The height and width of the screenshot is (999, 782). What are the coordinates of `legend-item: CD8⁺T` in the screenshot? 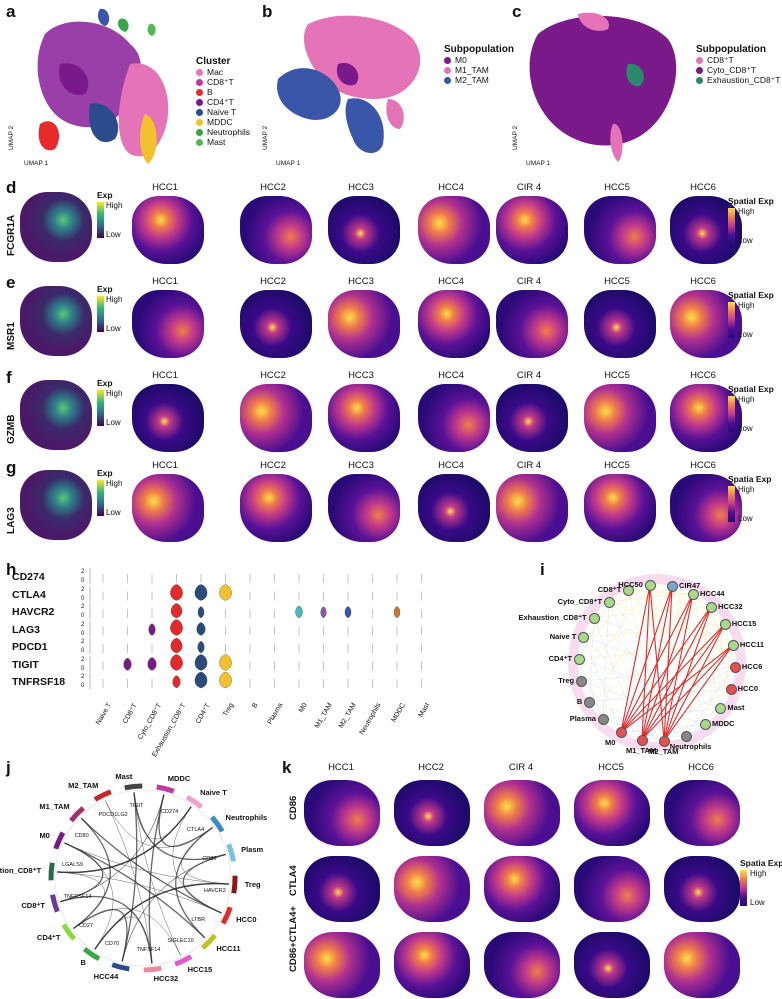 It's located at (223, 82).